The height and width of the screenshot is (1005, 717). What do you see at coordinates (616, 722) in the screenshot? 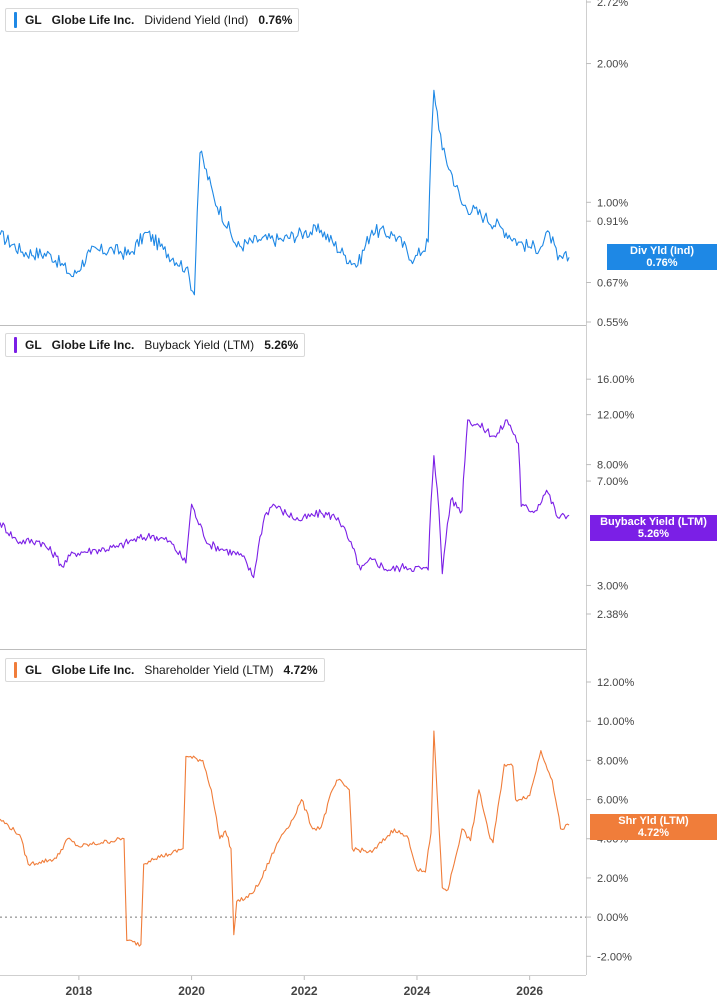
I see `y-tick-label: 10.00%` at bounding box center [616, 722].